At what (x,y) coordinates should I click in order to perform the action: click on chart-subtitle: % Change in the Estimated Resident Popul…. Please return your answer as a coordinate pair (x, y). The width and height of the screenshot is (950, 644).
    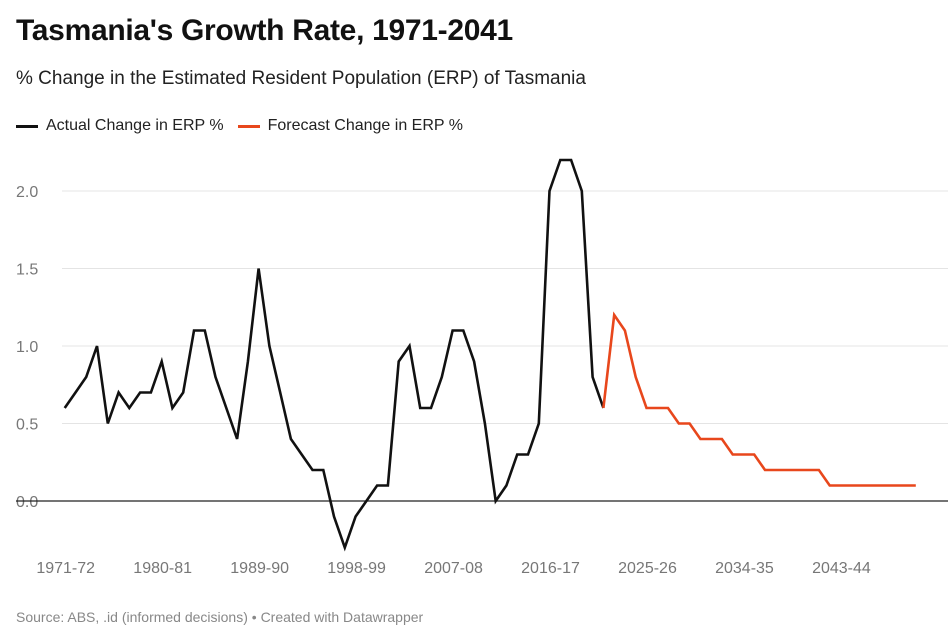
    Looking at the image, I should click on (301, 78).